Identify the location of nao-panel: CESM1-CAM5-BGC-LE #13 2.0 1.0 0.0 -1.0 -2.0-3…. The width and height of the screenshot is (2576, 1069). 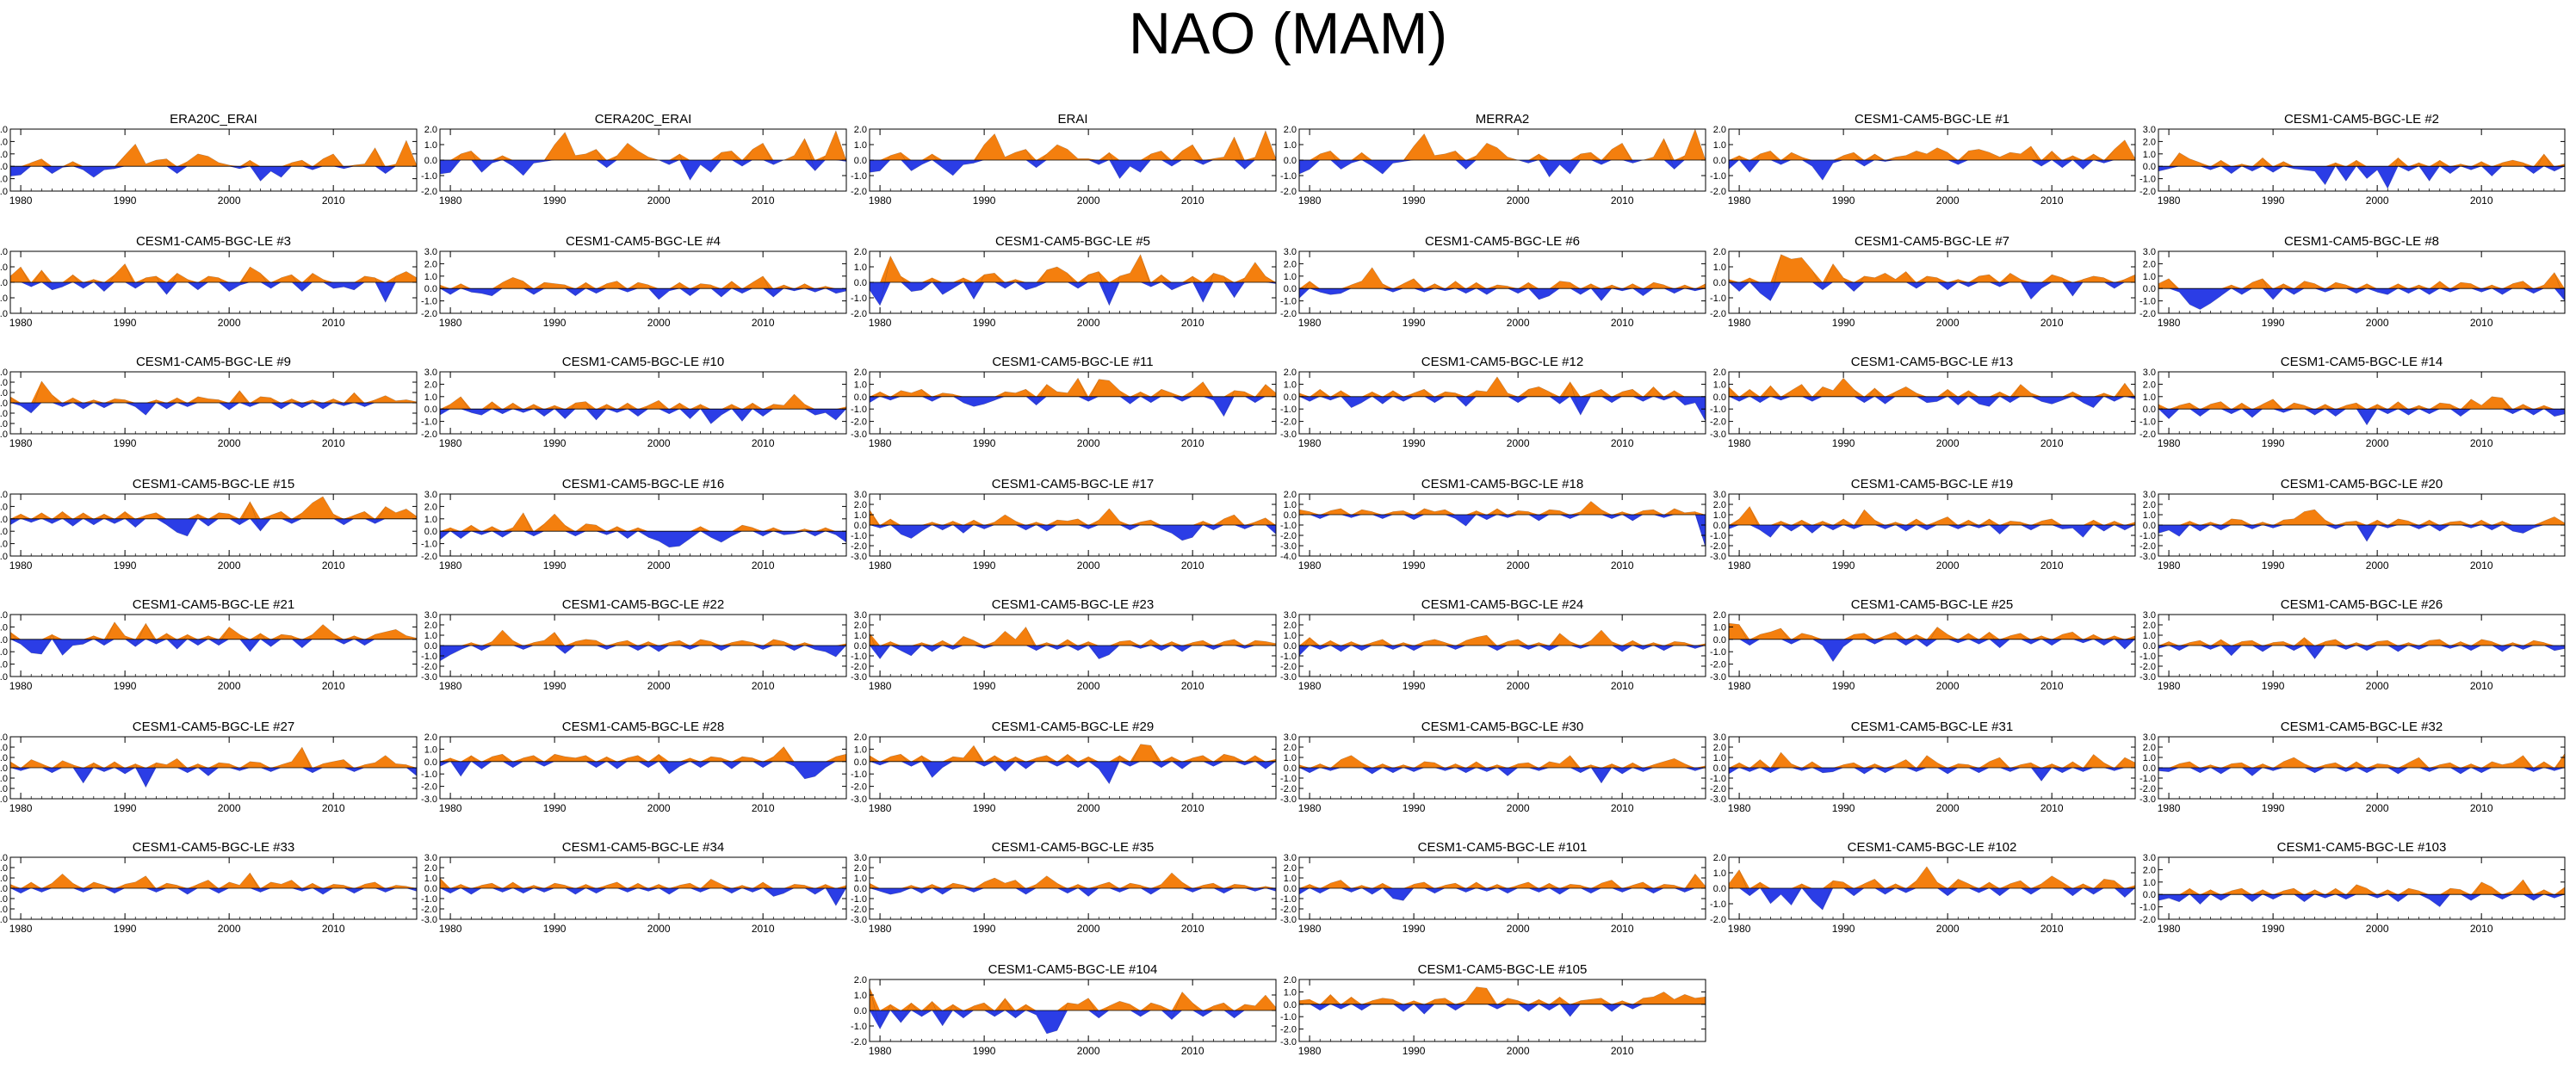
(1923, 402).